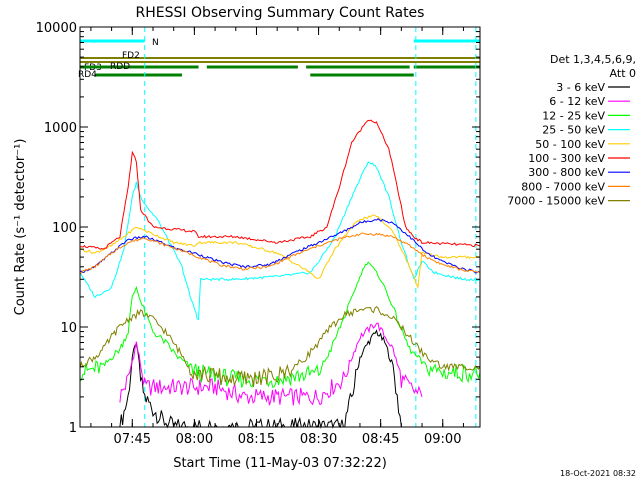 The width and height of the screenshot is (640, 480). What do you see at coordinates (623, 73) in the screenshot?
I see `legend-title-line2: Att 0` at bounding box center [623, 73].